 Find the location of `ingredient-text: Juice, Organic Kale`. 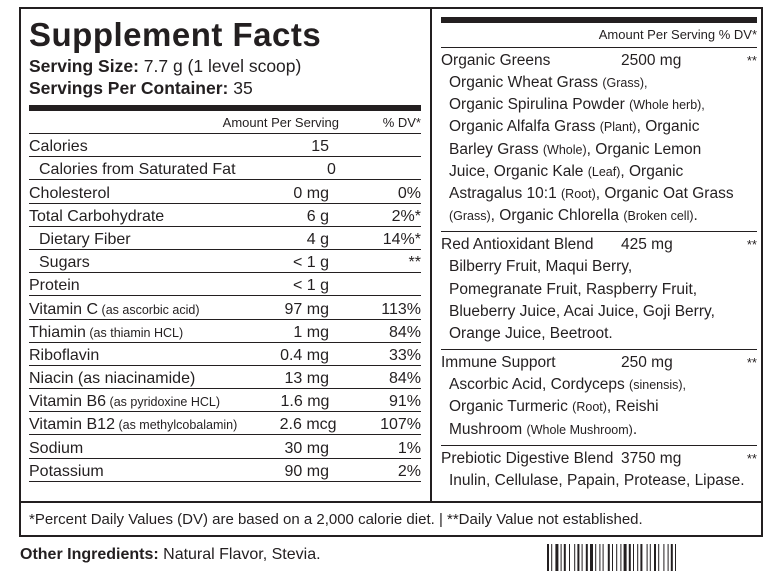

ingredient-text: Juice, Organic Kale is located at coordinates (518, 171).